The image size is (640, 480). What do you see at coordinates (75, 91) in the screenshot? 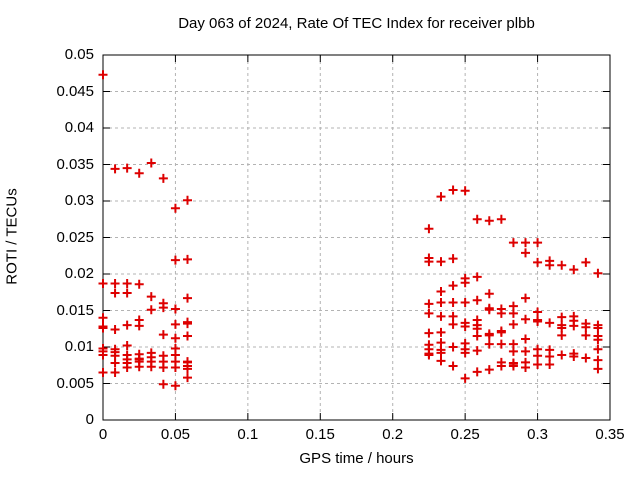
I see `y-tick-label: 0.045` at bounding box center [75, 91].